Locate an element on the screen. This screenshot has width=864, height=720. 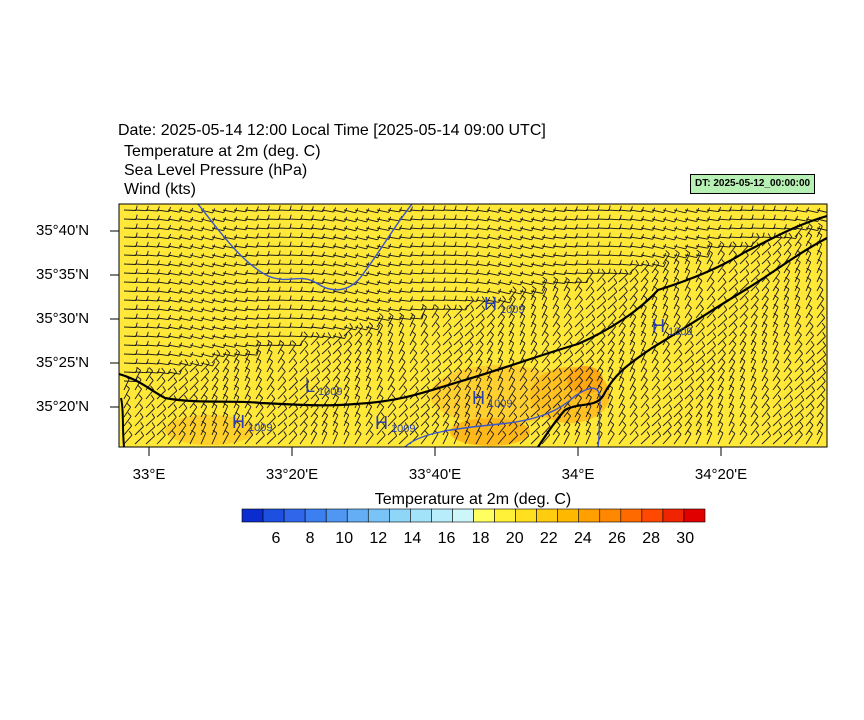
field-label-temperature: Temperature at 2m (deg. C) is located at coordinates (222, 151).